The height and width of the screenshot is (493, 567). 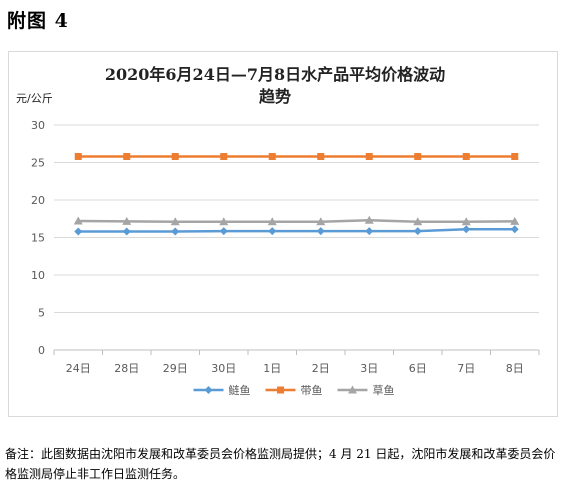 What do you see at coordinates (275, 74) in the screenshot?
I see `chart-title-line-1: 2020年6月24日—7月8日水产品平均价格波动` at bounding box center [275, 74].